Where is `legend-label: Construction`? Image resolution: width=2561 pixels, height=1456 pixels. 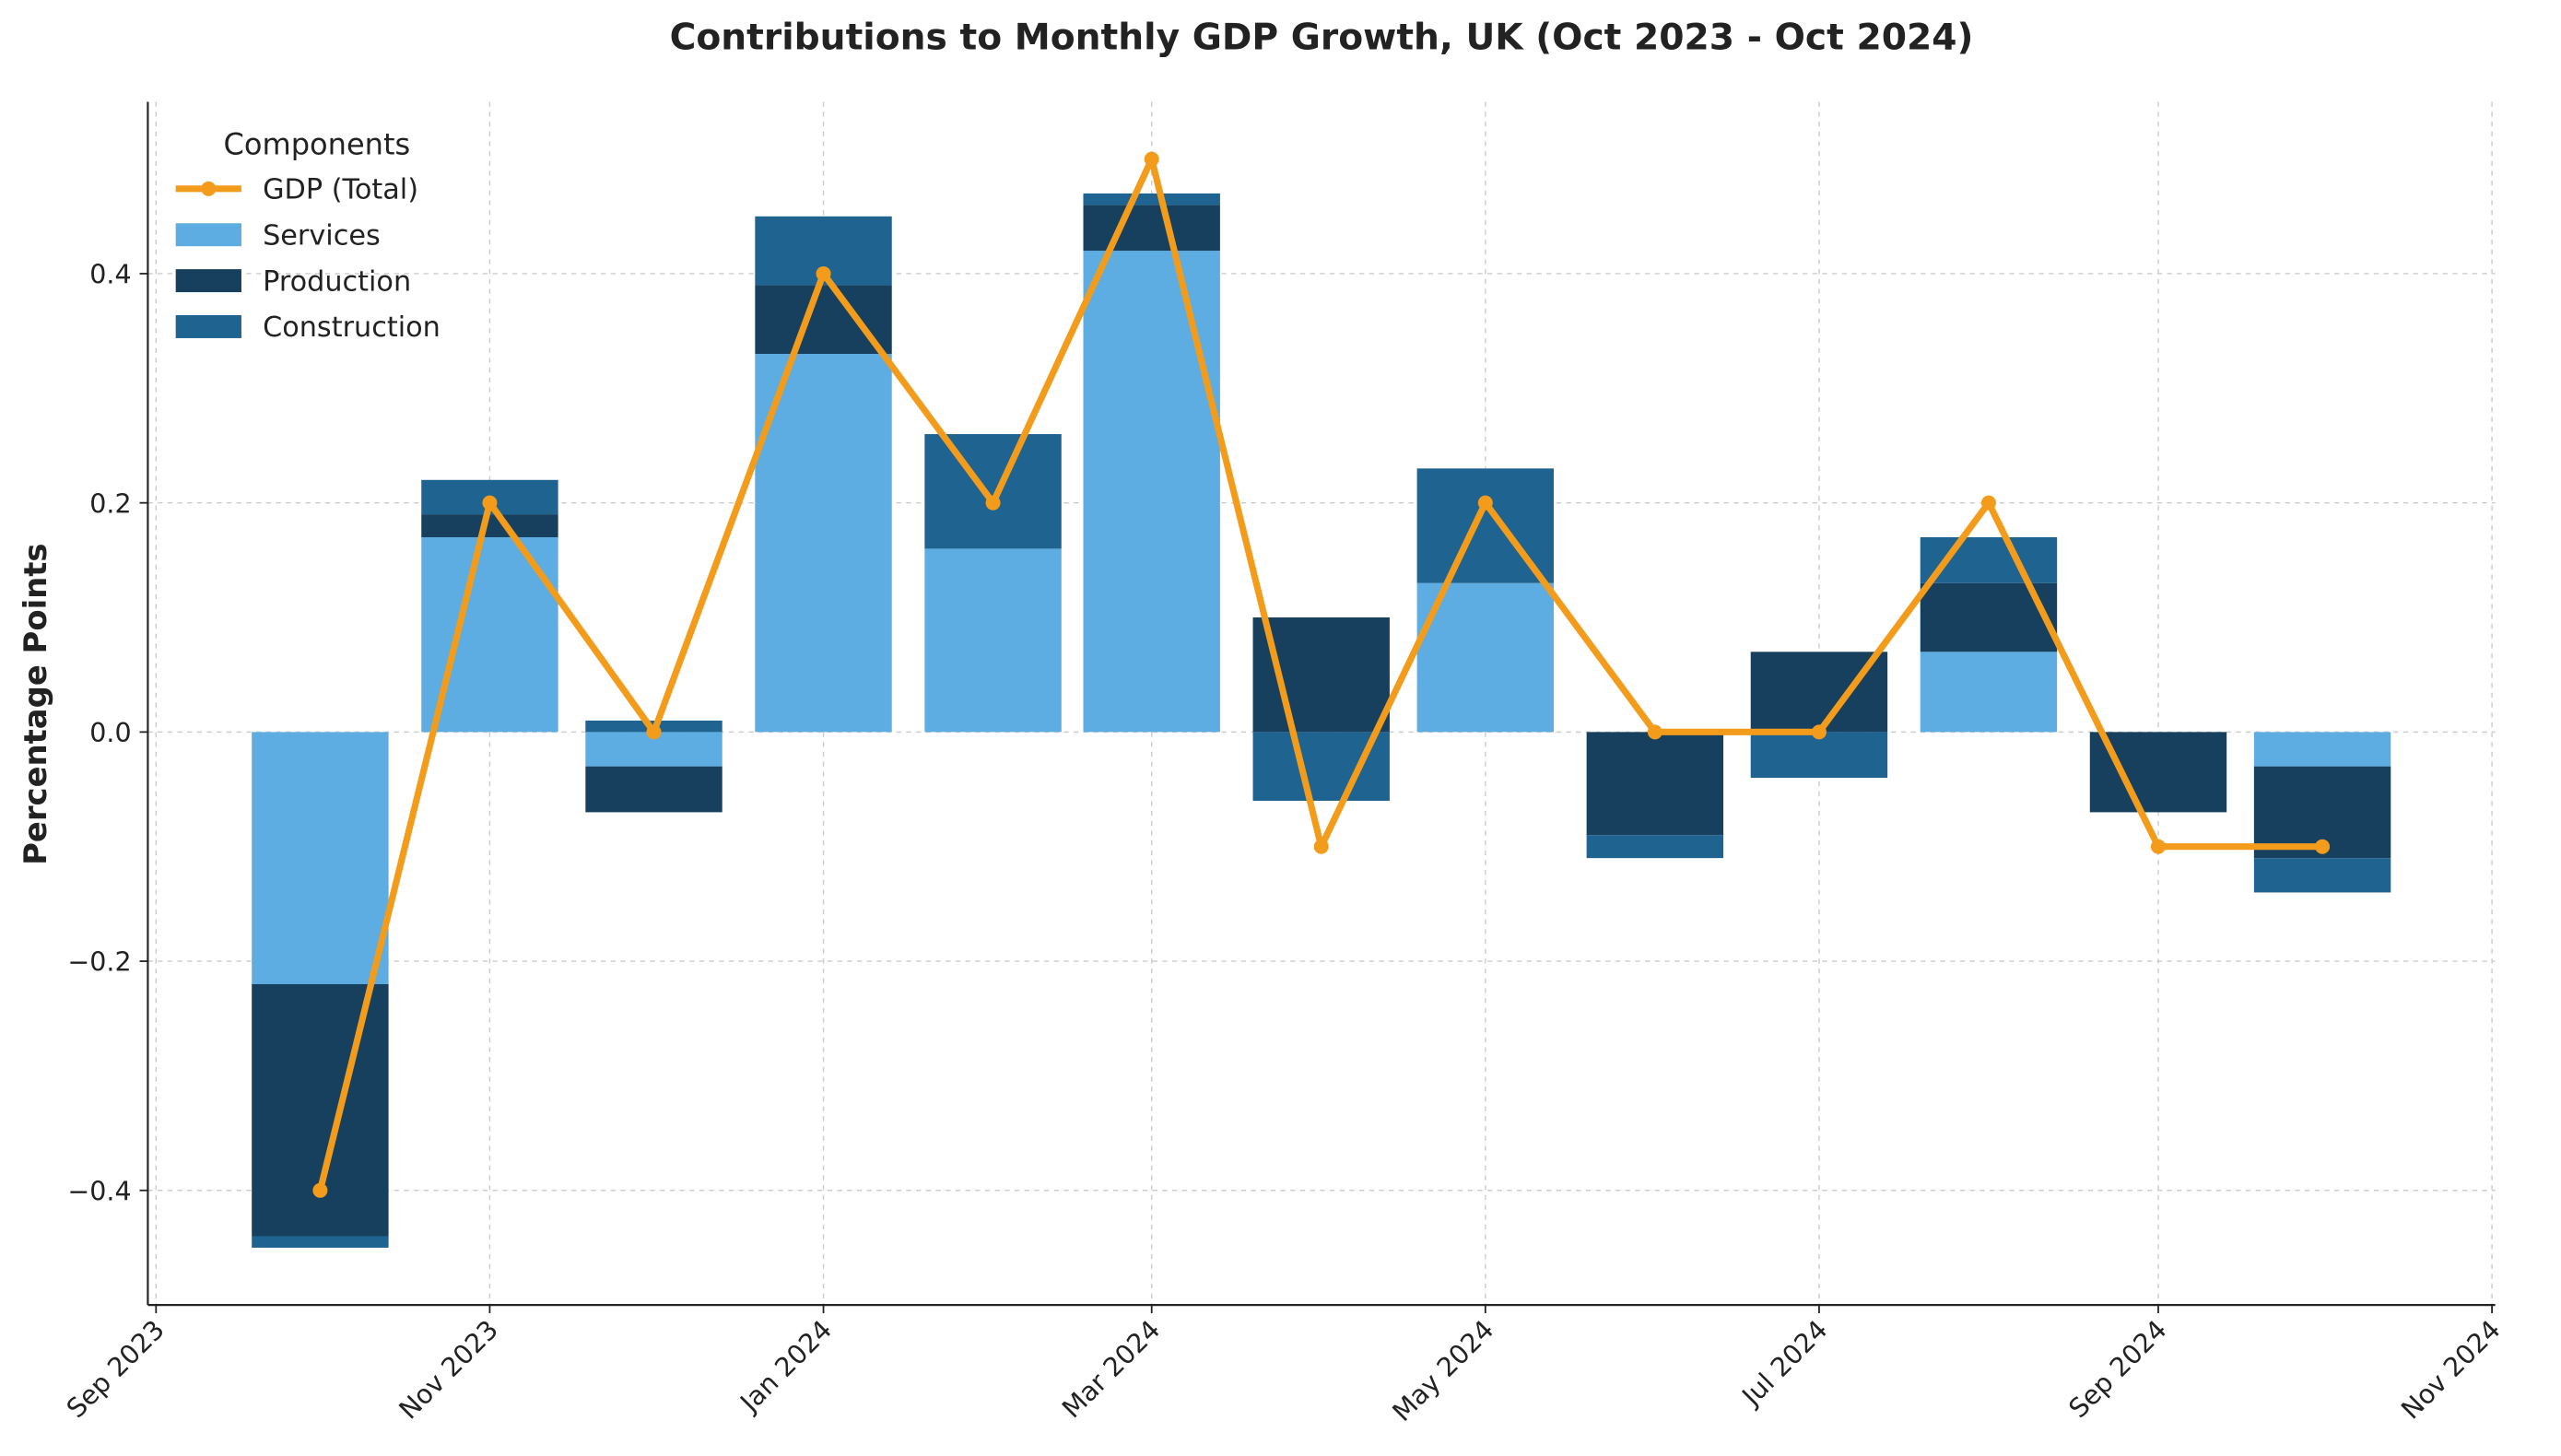 legend-label: Construction is located at coordinates (352, 327).